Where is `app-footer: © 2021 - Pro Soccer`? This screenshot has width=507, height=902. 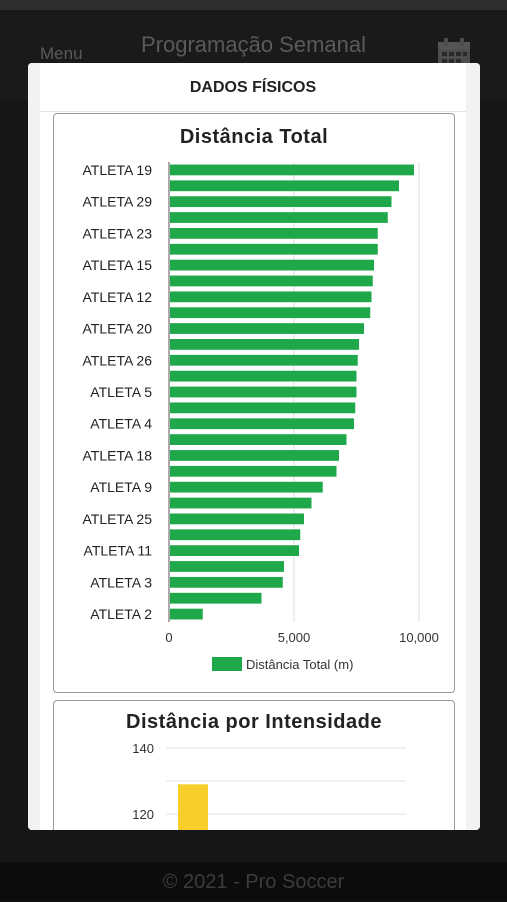
app-footer: © 2021 - Pro Soccer is located at coordinates (253, 881).